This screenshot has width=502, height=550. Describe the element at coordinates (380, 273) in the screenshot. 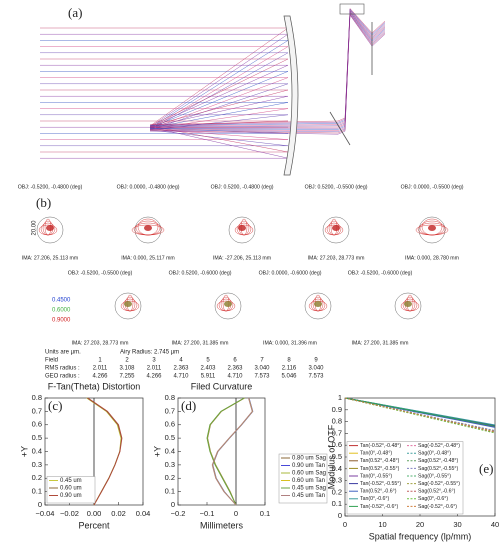

I see `obj-label: OBJ: -0.5200, -0.6000 (deg)` at that location.